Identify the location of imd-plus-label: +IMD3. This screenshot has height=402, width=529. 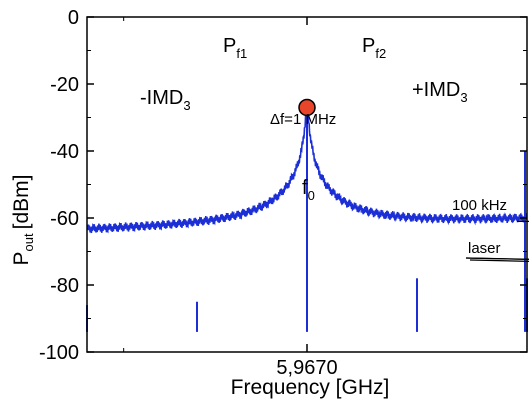
(440, 92).